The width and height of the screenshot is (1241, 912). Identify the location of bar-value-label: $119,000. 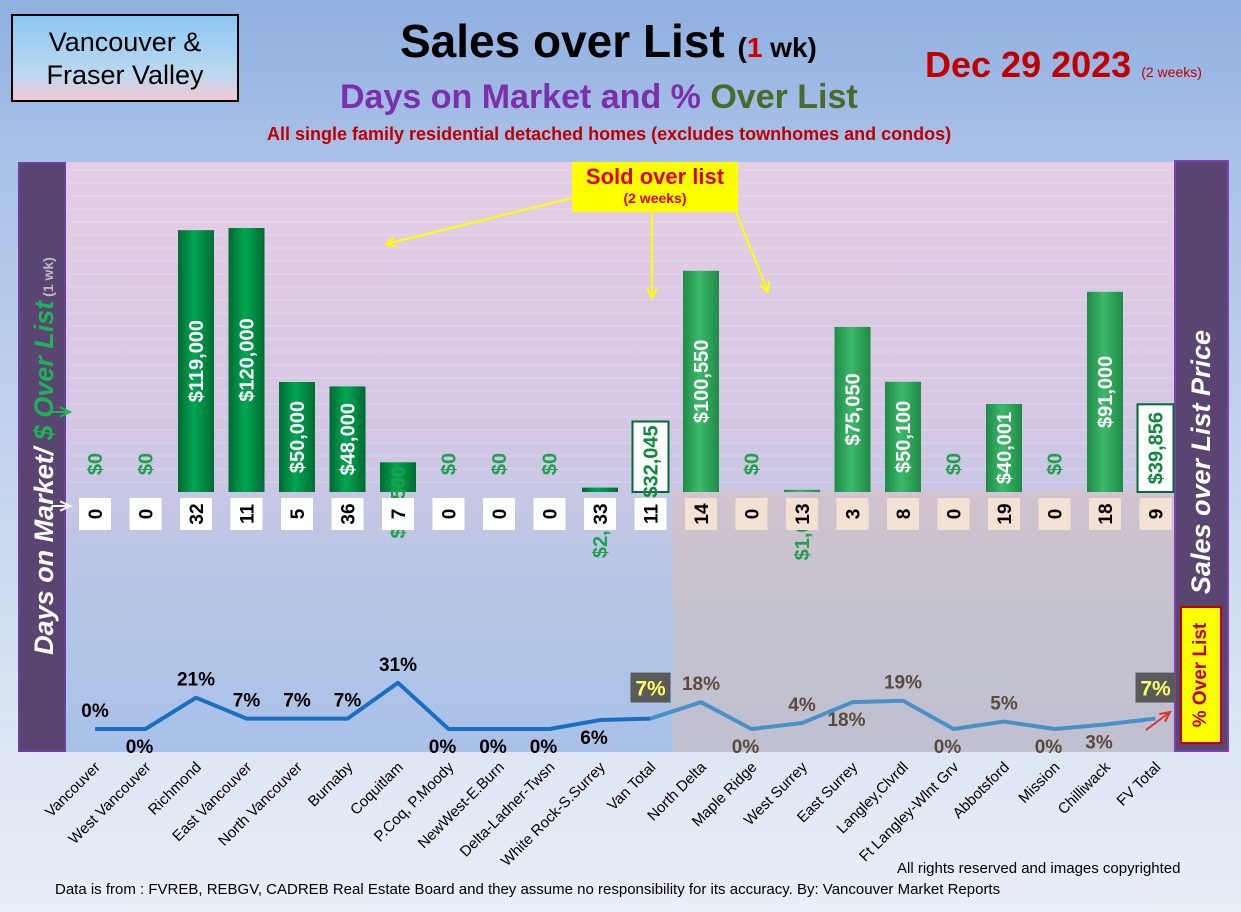
(197, 361).